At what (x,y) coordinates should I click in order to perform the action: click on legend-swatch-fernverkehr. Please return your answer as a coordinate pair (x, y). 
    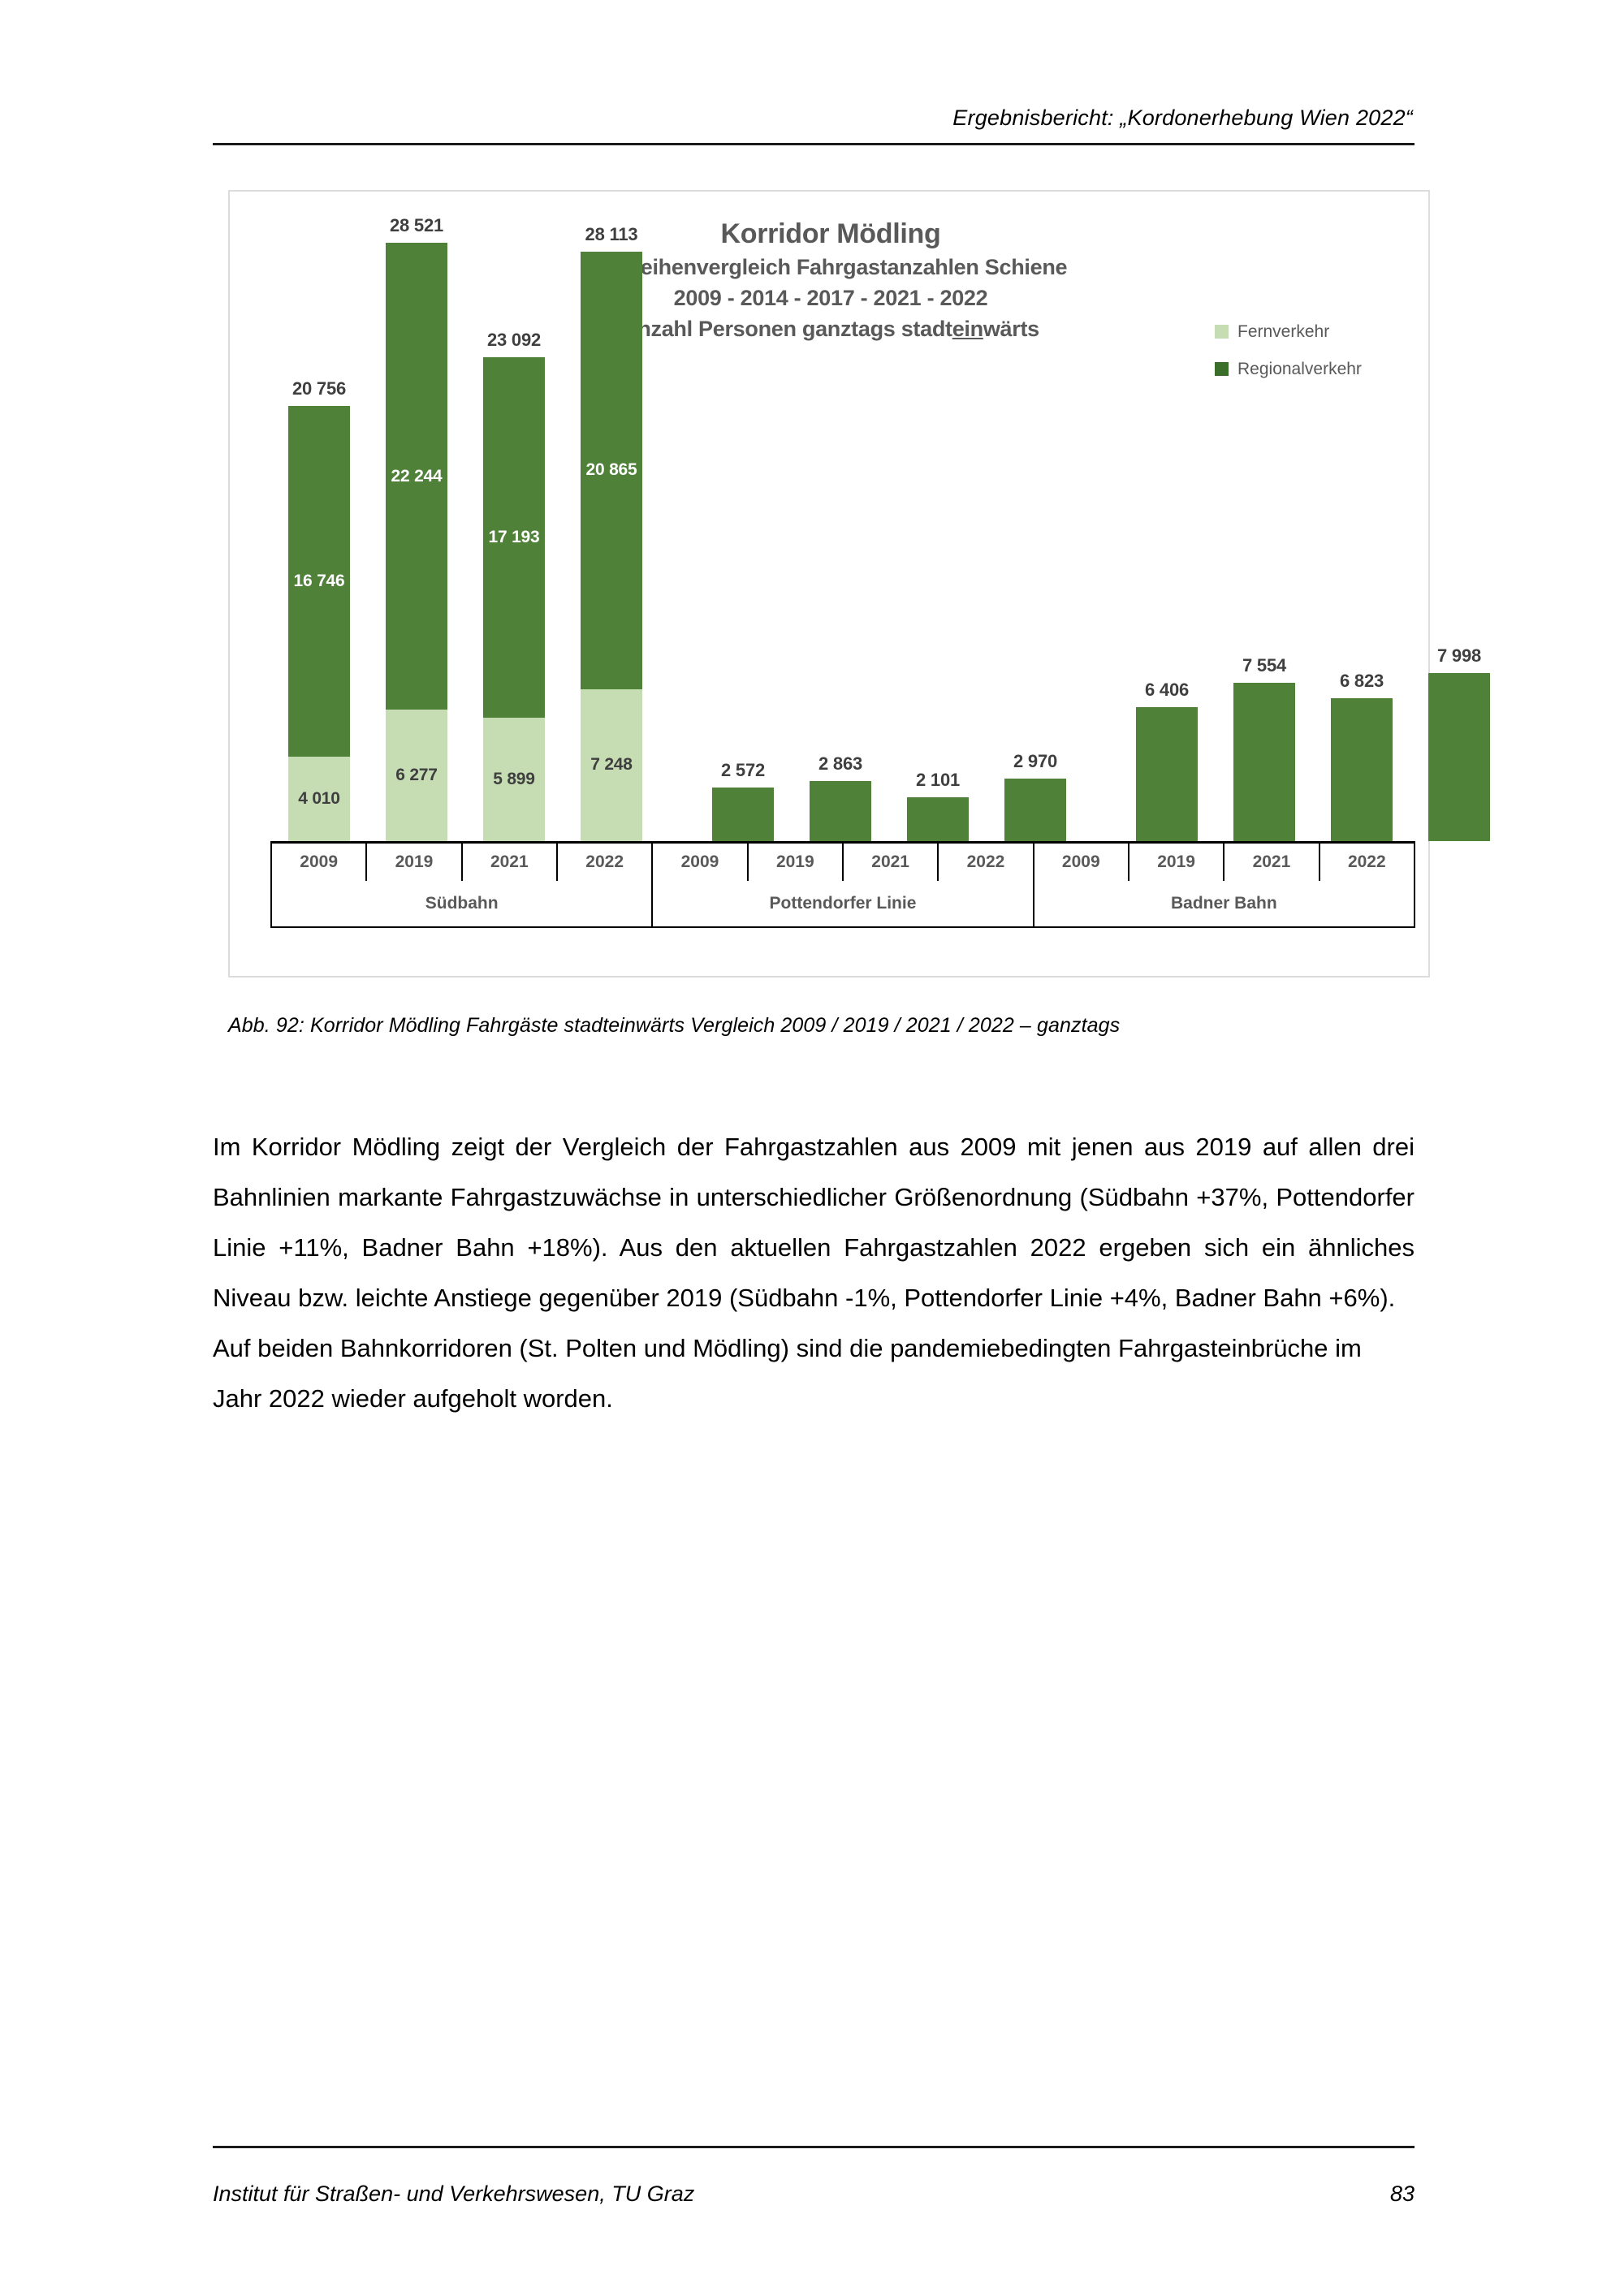
    Looking at the image, I should click on (1222, 332).